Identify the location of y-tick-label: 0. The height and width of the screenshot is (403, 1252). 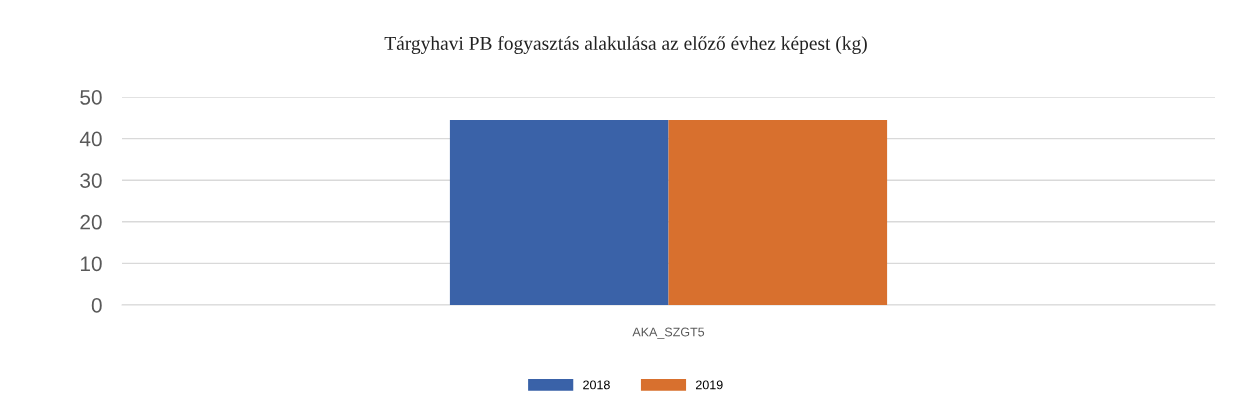
(96, 305).